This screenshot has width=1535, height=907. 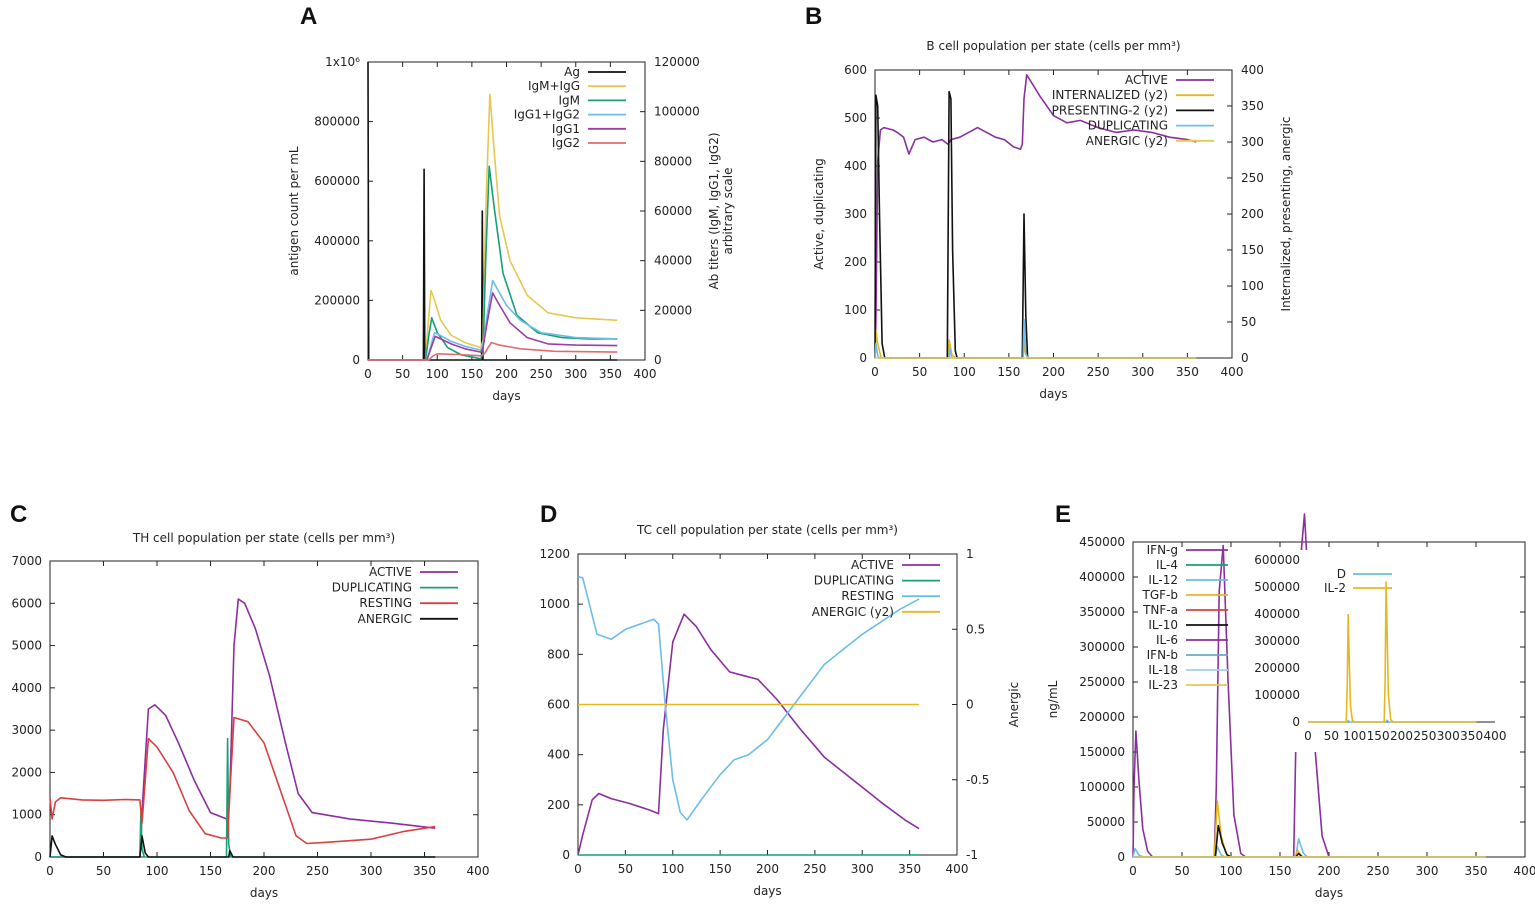 What do you see at coordinates (1035, 338) in the screenshot?
I see `series-line-duplicating` at bounding box center [1035, 338].